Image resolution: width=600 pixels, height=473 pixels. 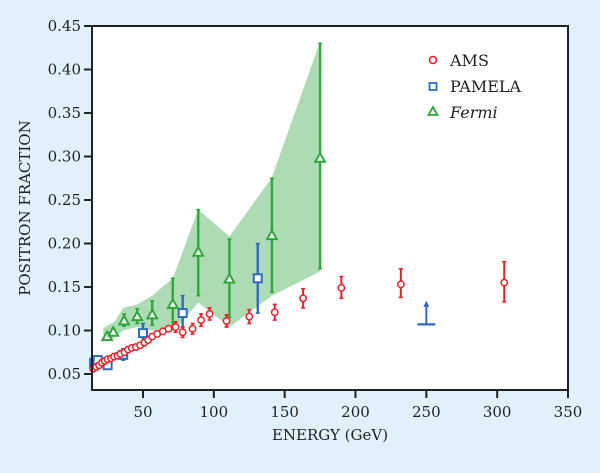 What do you see at coordinates (469, 60) in the screenshot?
I see `legend-ams-label: AMS` at bounding box center [469, 60].